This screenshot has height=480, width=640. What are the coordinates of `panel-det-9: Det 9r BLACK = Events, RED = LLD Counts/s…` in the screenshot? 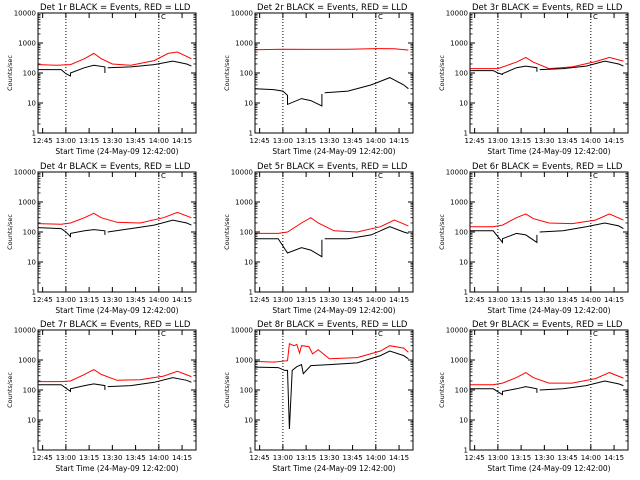 It's located at (533, 396).